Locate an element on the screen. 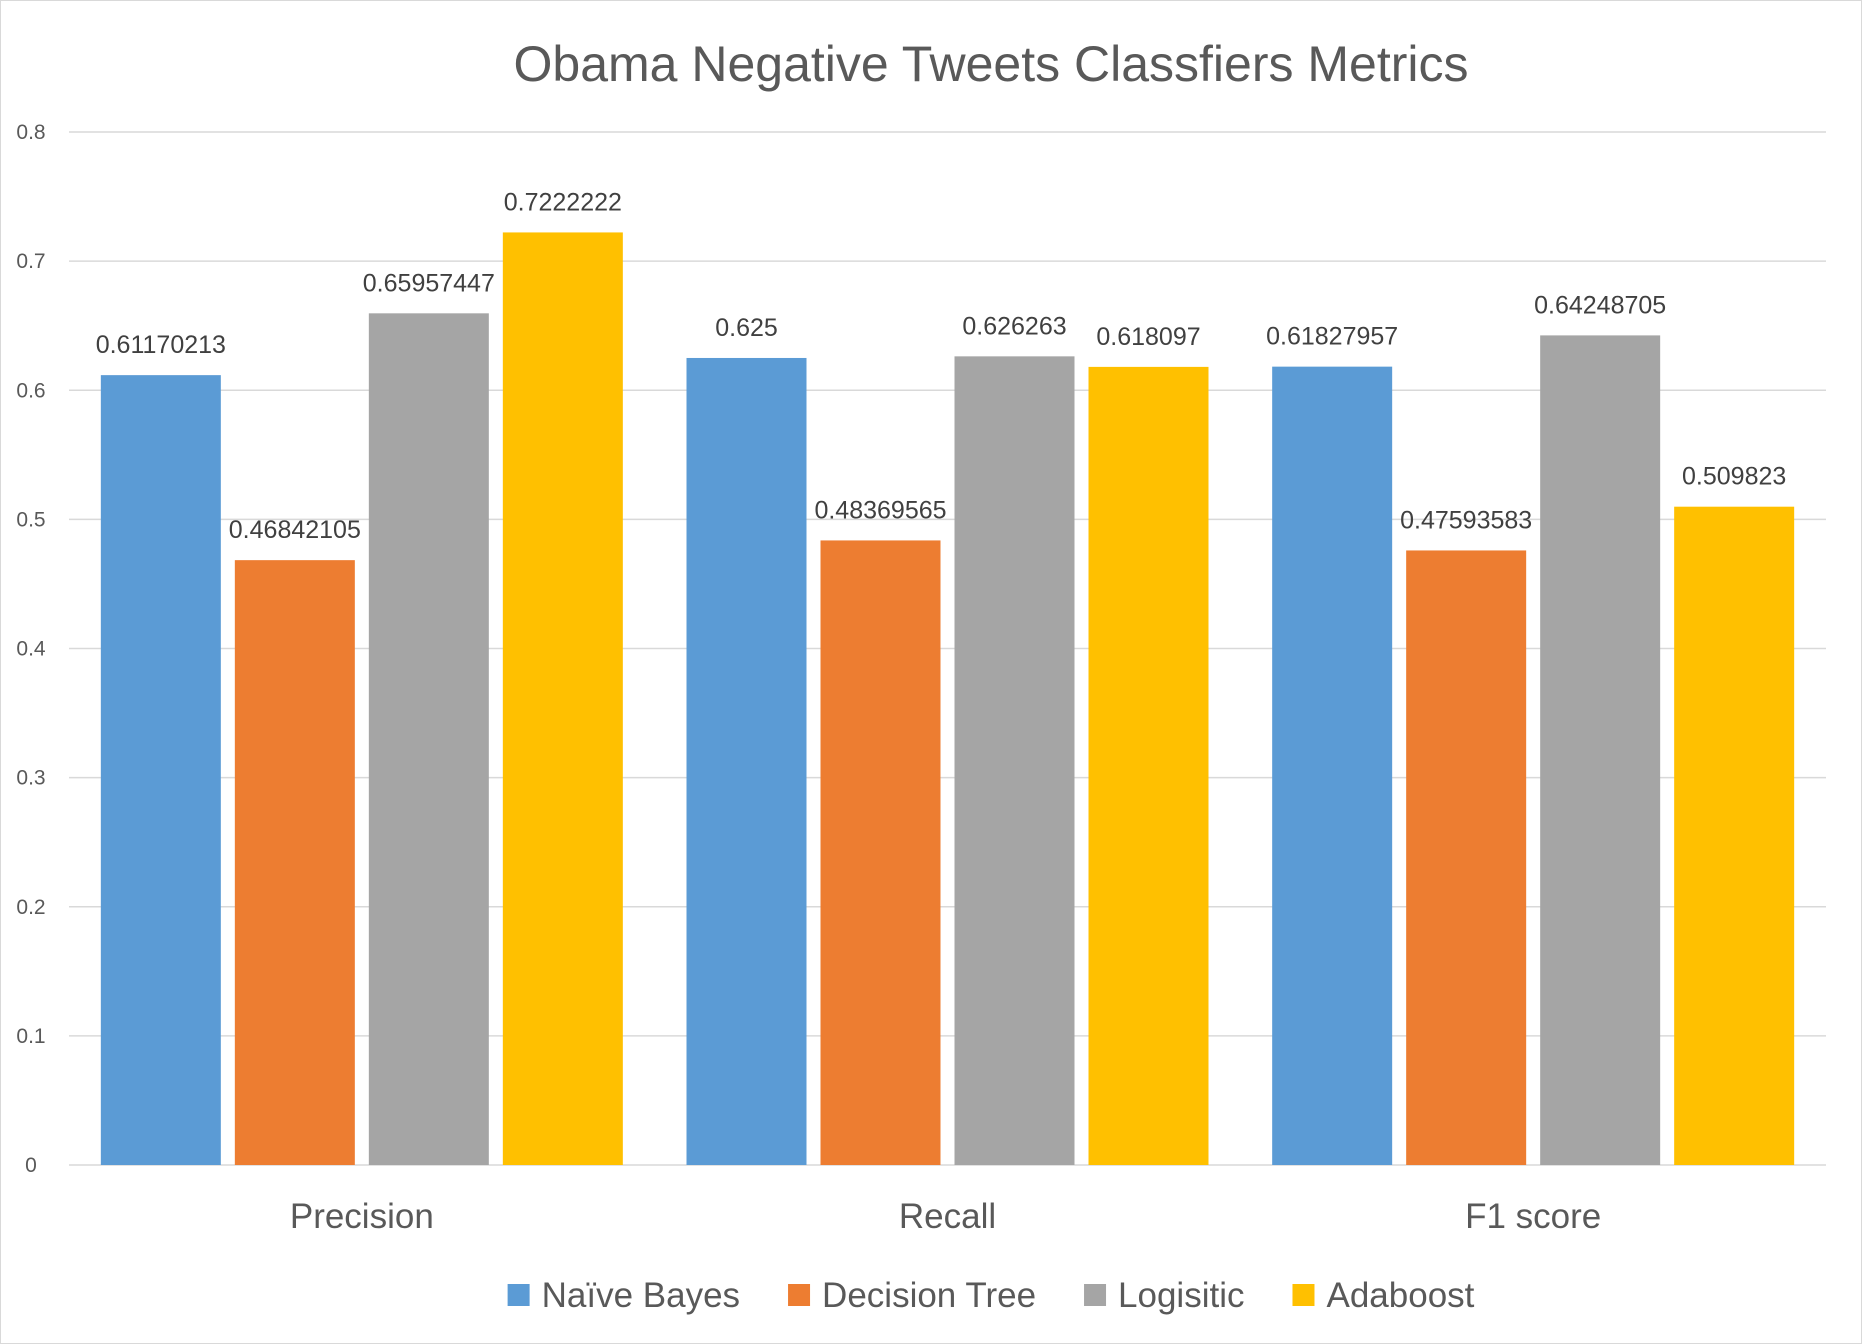  data-label: 0.61170213 is located at coordinates (161, 345).